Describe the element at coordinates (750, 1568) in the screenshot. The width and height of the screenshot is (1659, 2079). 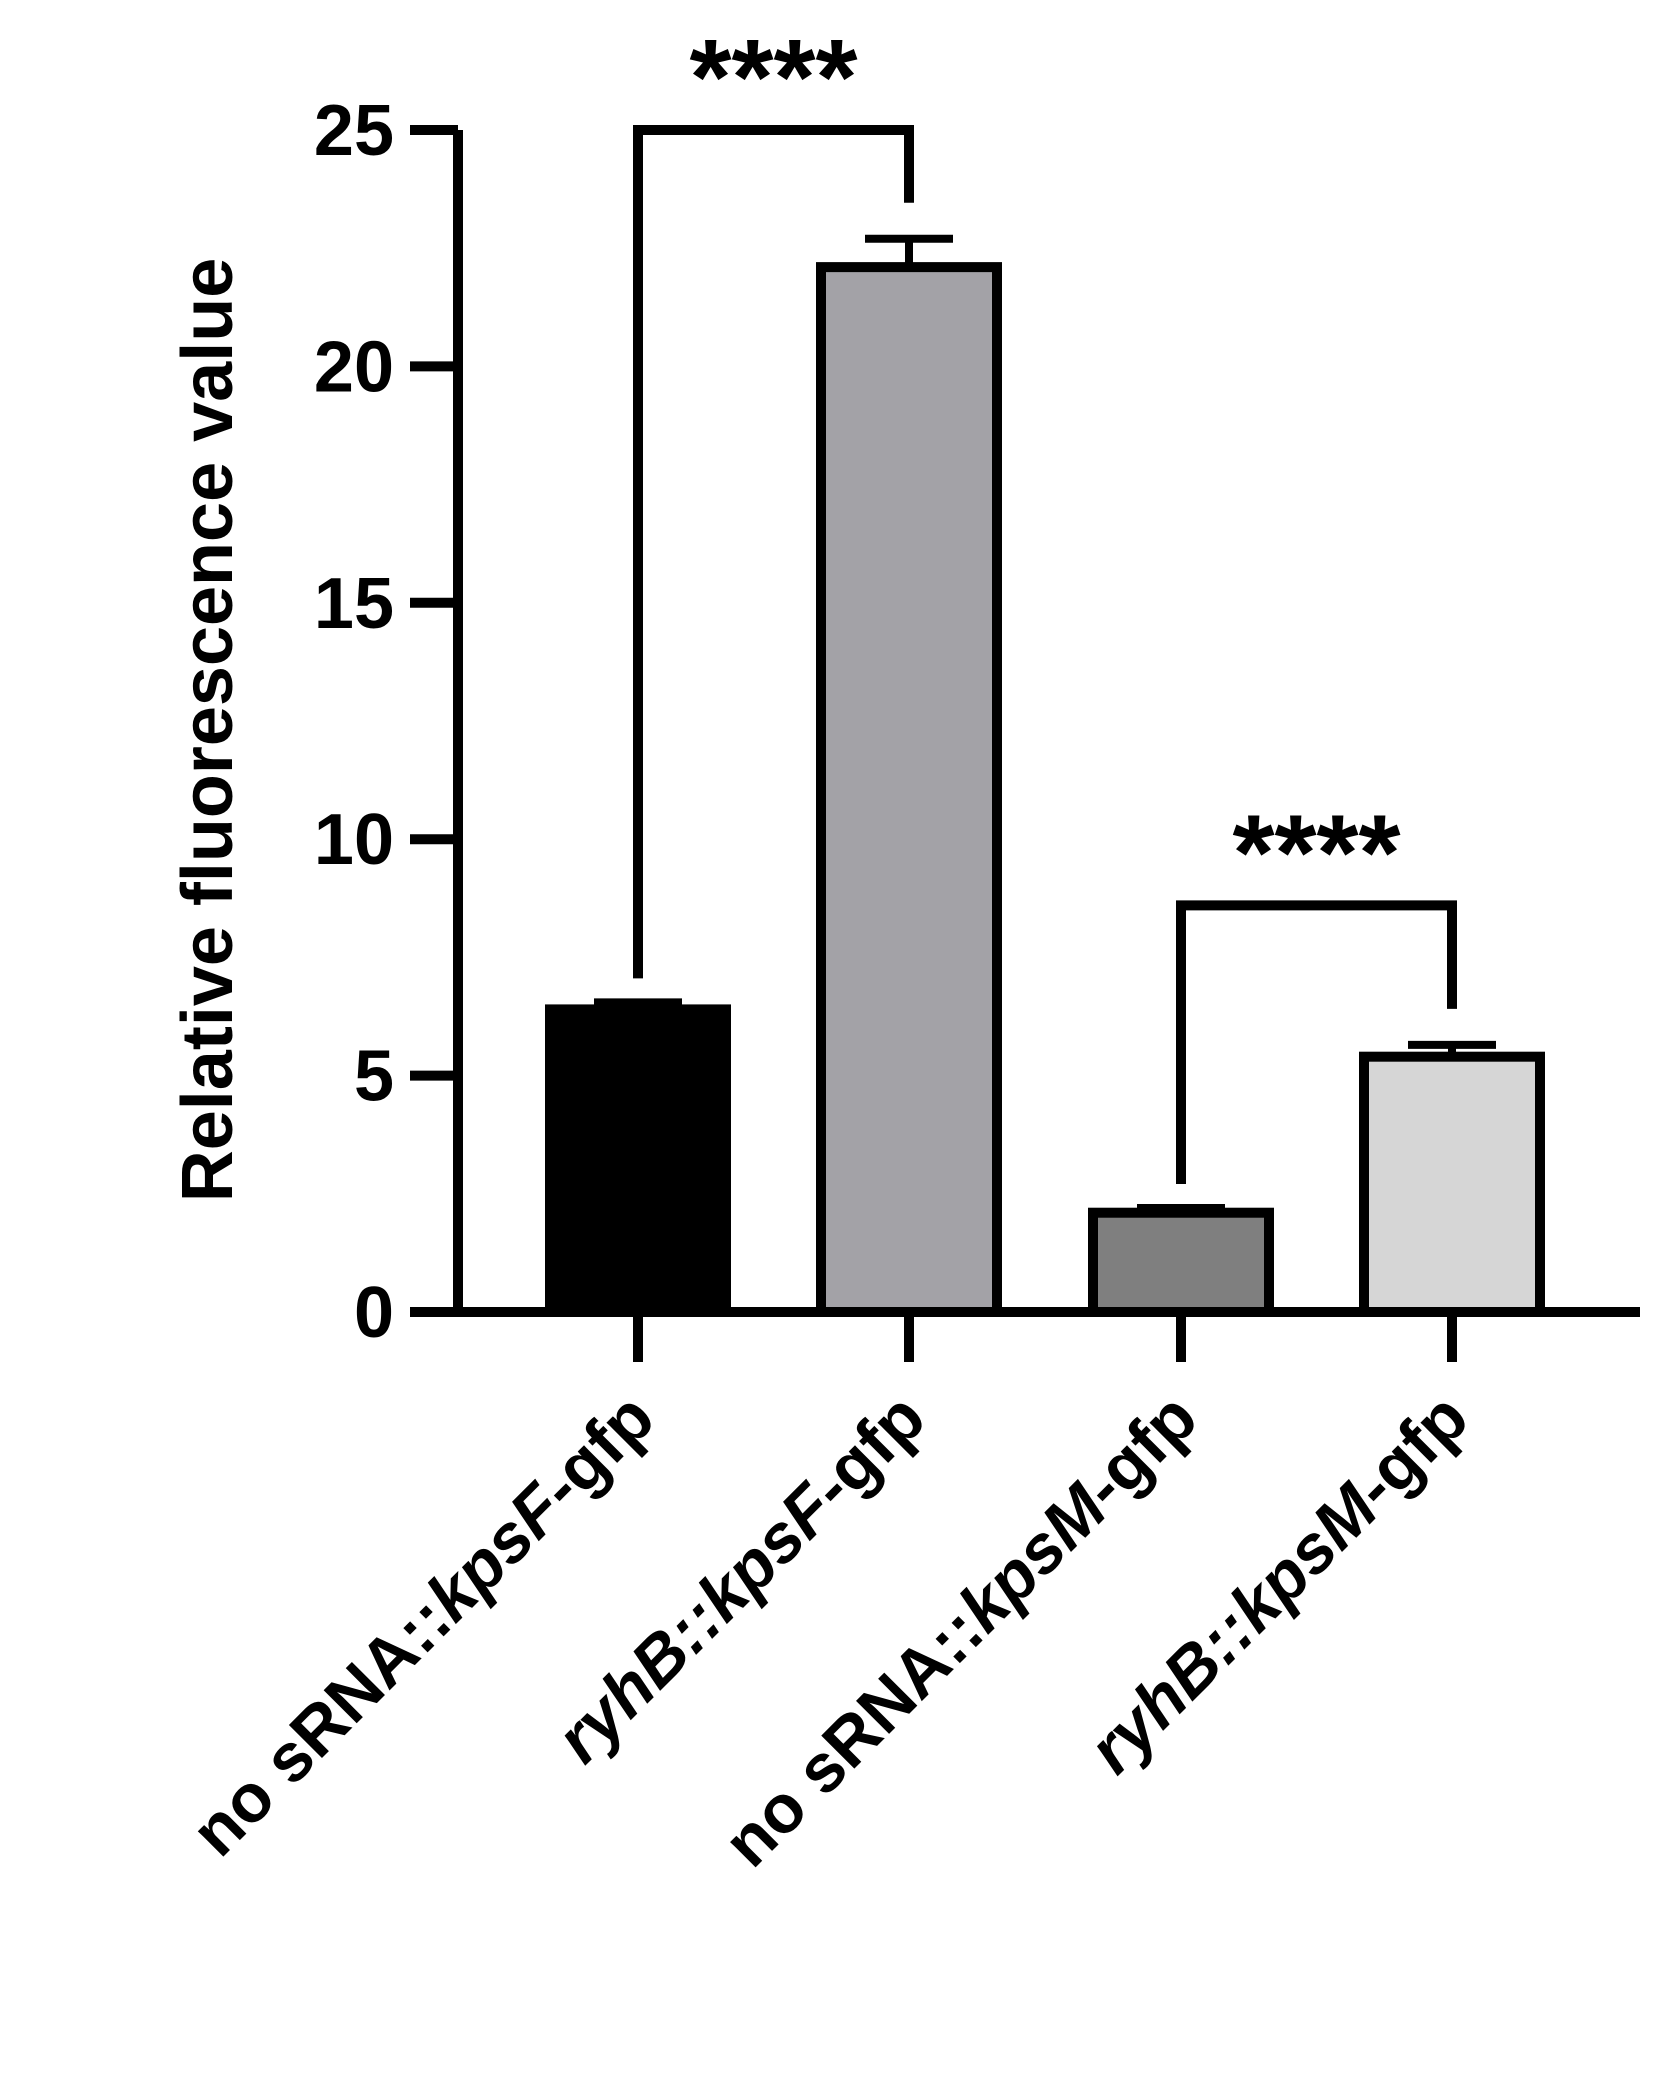
I see `x-tick-label-part: ::kpsF` at that location.